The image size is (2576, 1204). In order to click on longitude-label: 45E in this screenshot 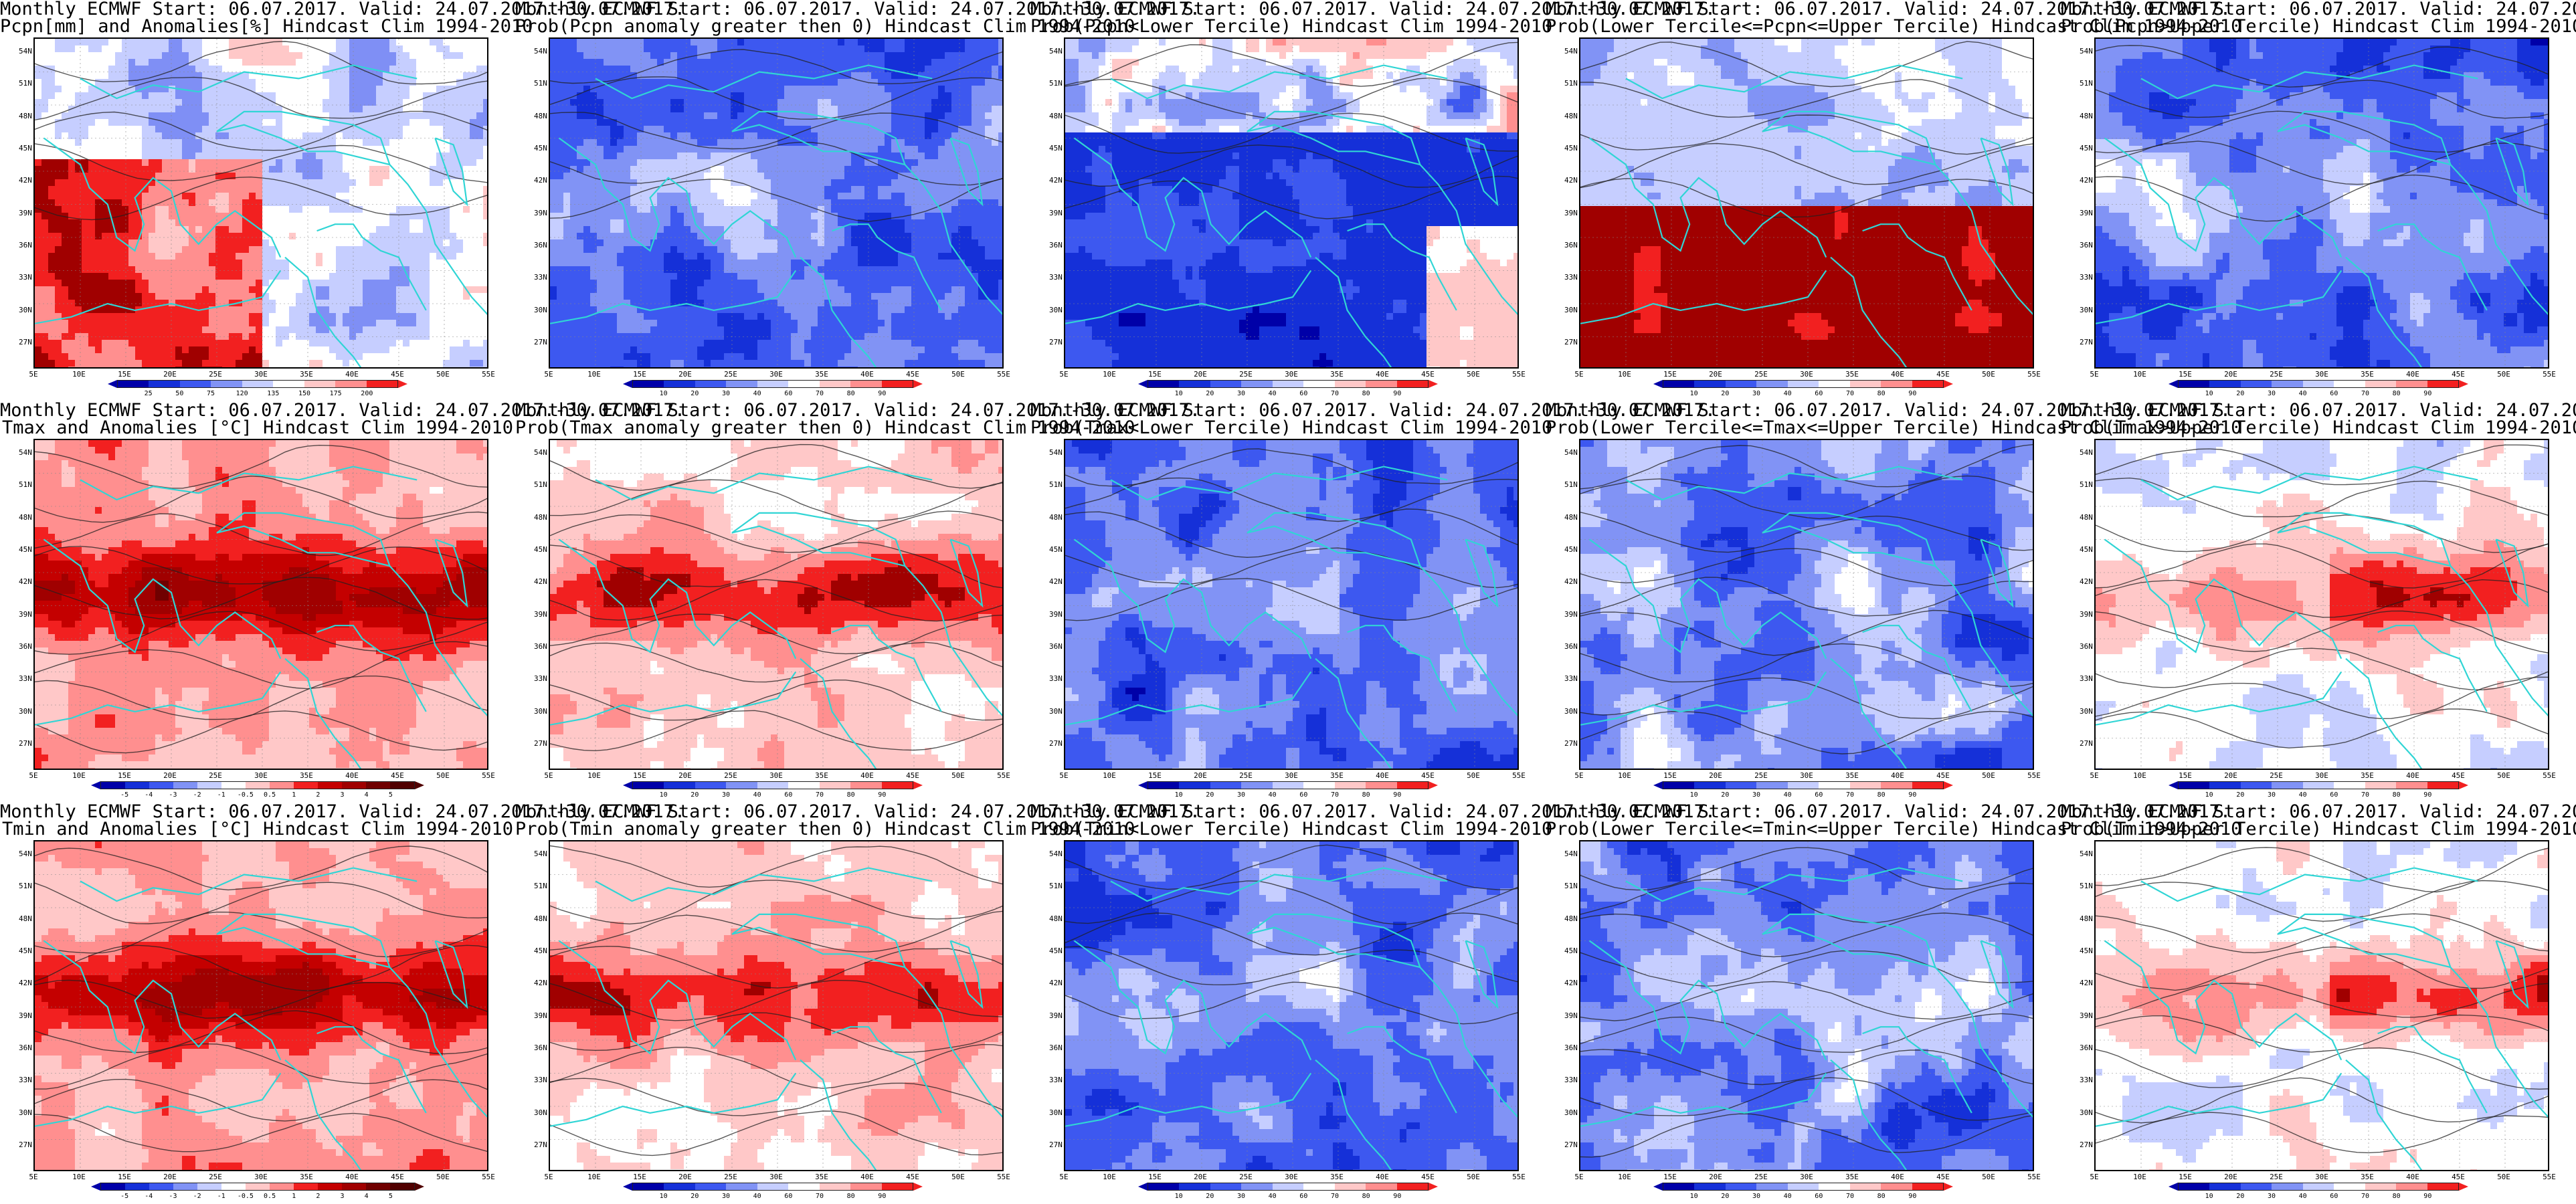, I will do `click(1428, 374)`.